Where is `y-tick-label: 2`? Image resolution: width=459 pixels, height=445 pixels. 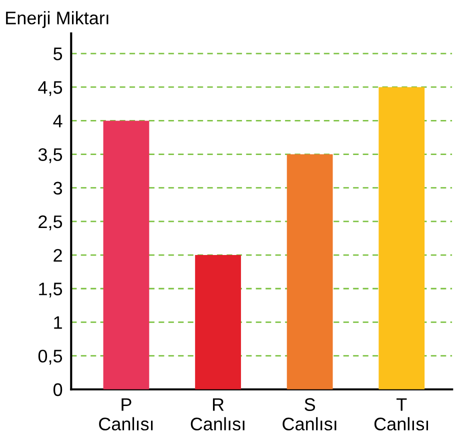
y-tick-label: 2 is located at coordinates (58, 255).